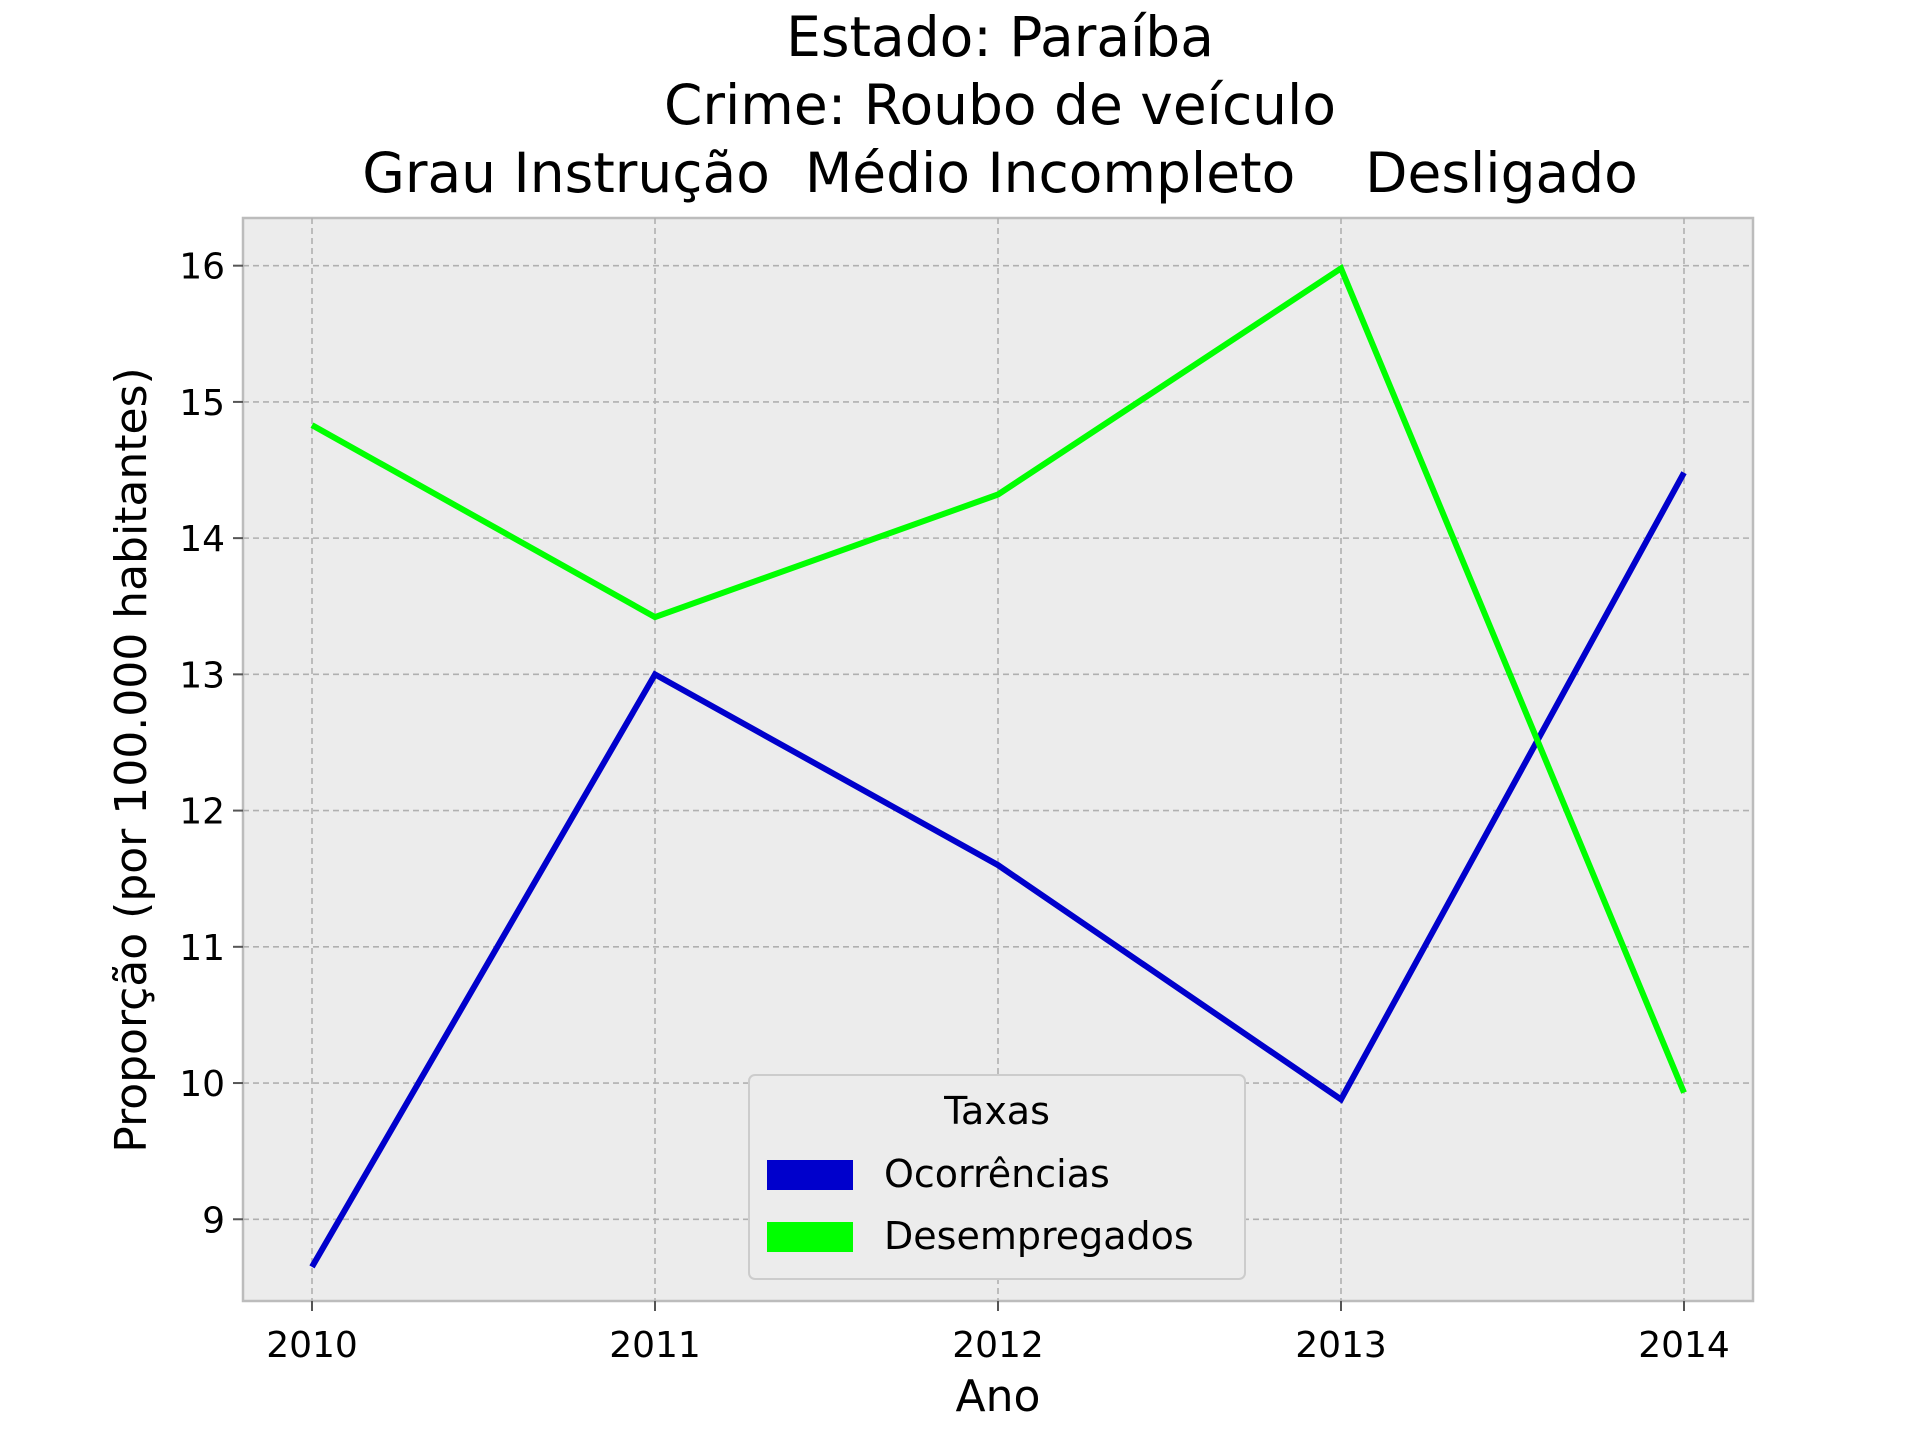  I want to click on y-tick-label: 14, so click(202, 539).